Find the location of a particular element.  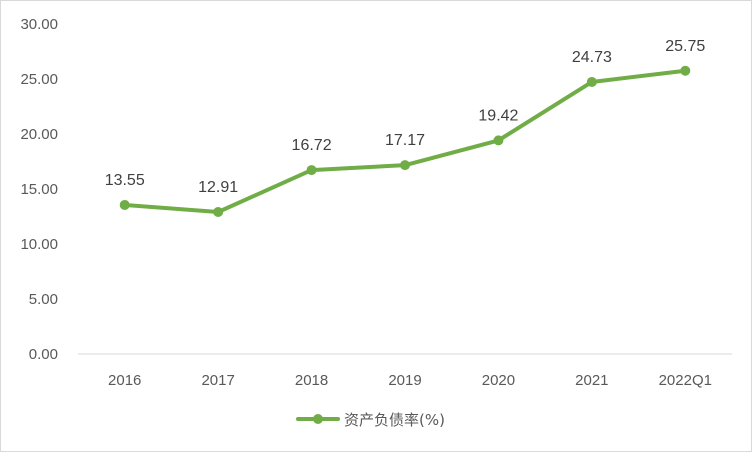

x-tick-label: 2021 is located at coordinates (591, 380).